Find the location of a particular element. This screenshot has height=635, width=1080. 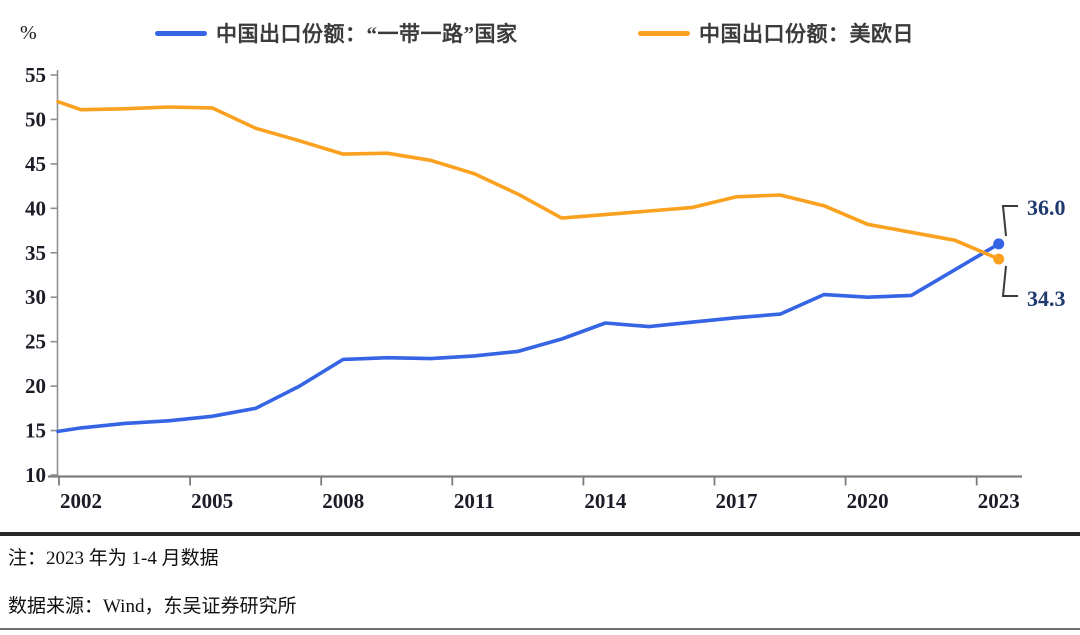

x-tick-label: 2002 is located at coordinates (81, 501).